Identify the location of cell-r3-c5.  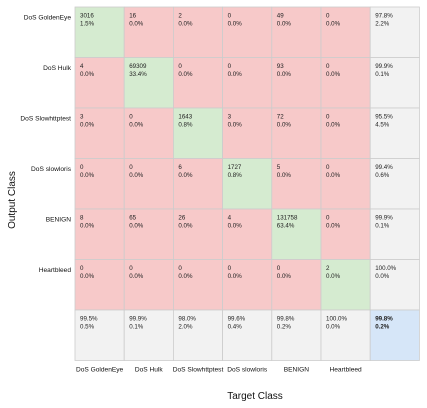
(345, 184).